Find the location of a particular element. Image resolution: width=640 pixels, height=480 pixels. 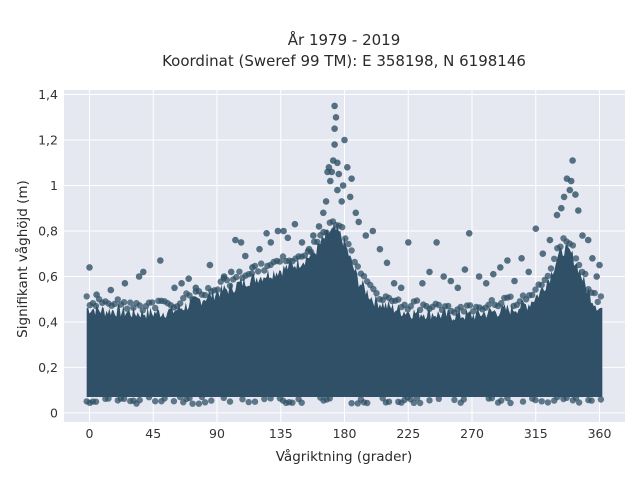

x-tick-label-7: 315 is located at coordinates (536, 433).